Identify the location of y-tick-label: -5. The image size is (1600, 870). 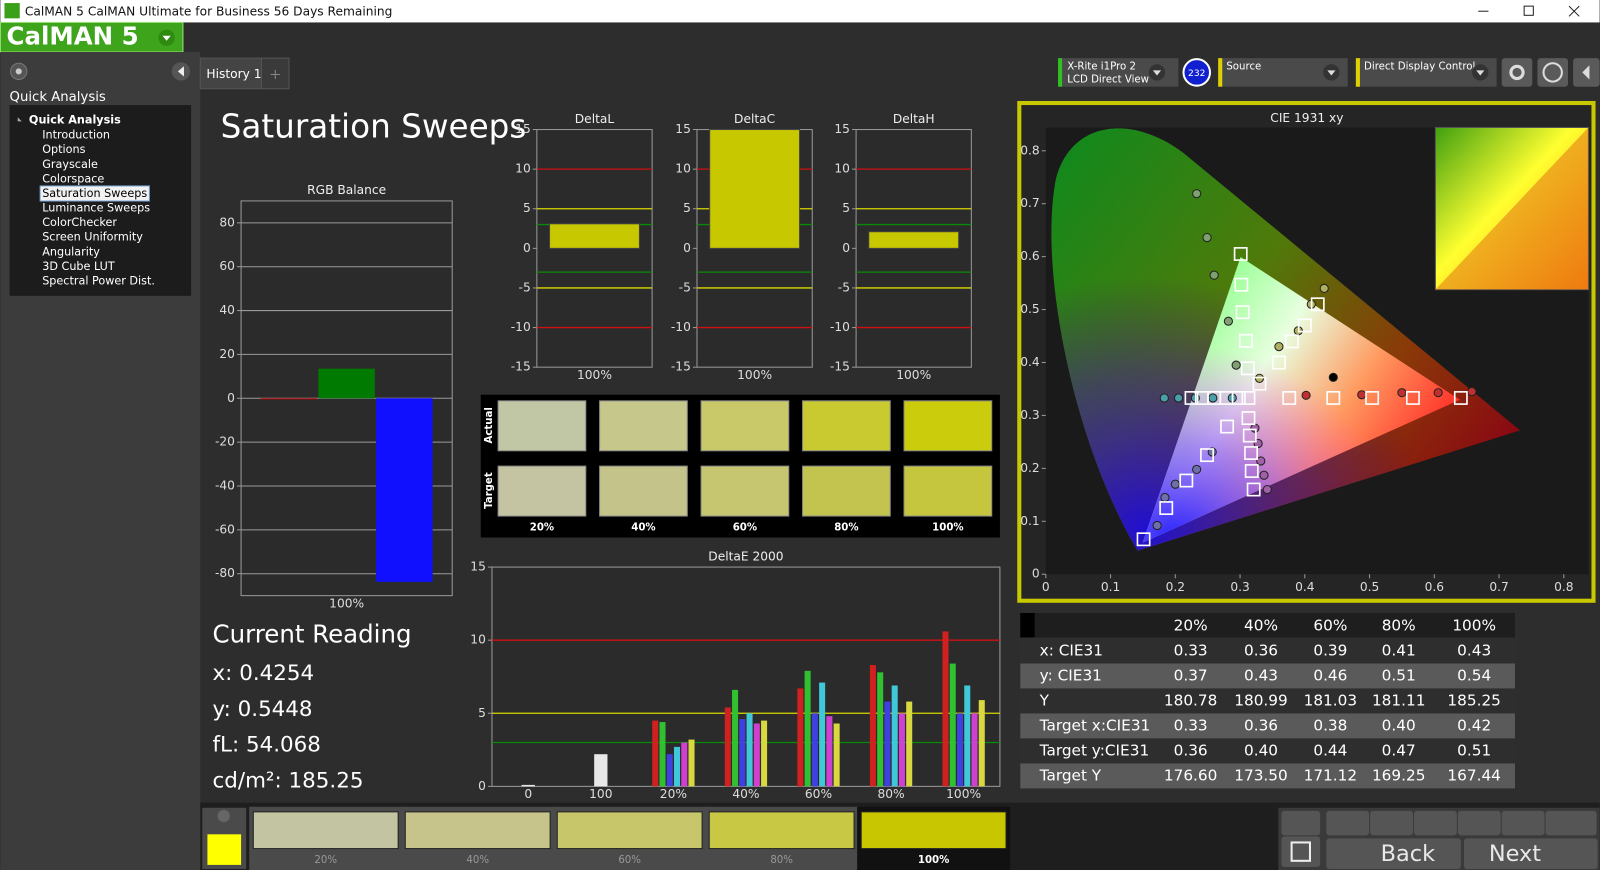
(844, 287).